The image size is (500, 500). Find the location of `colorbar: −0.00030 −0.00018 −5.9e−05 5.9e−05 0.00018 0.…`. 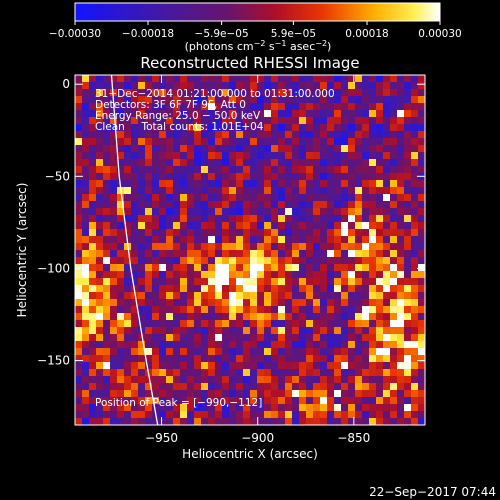

colorbar: −0.00030 −0.00018 −5.9e−05 5.9e−05 0.00018 0.… is located at coordinates (255, 27).